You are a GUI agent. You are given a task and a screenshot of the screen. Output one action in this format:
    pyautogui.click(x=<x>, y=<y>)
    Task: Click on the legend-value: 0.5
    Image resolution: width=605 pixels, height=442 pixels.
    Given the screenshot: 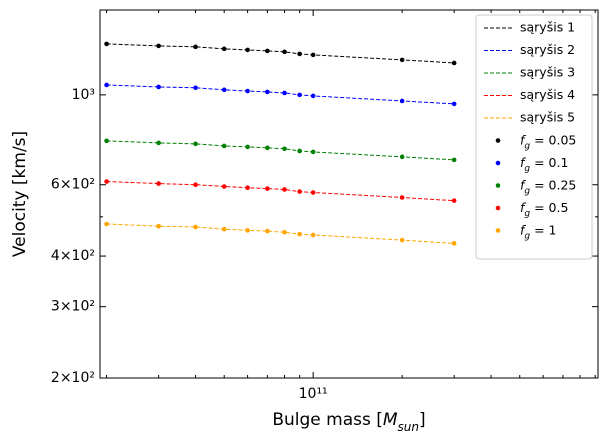 What is the action you would take?
    pyautogui.click(x=559, y=207)
    